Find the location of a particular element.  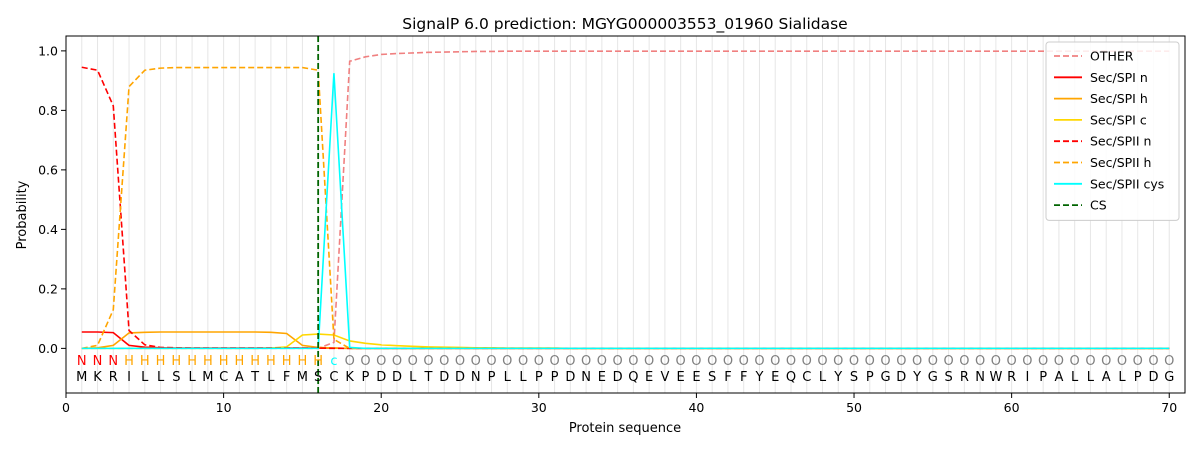

x-tick-label: 30 is located at coordinates (539, 407).